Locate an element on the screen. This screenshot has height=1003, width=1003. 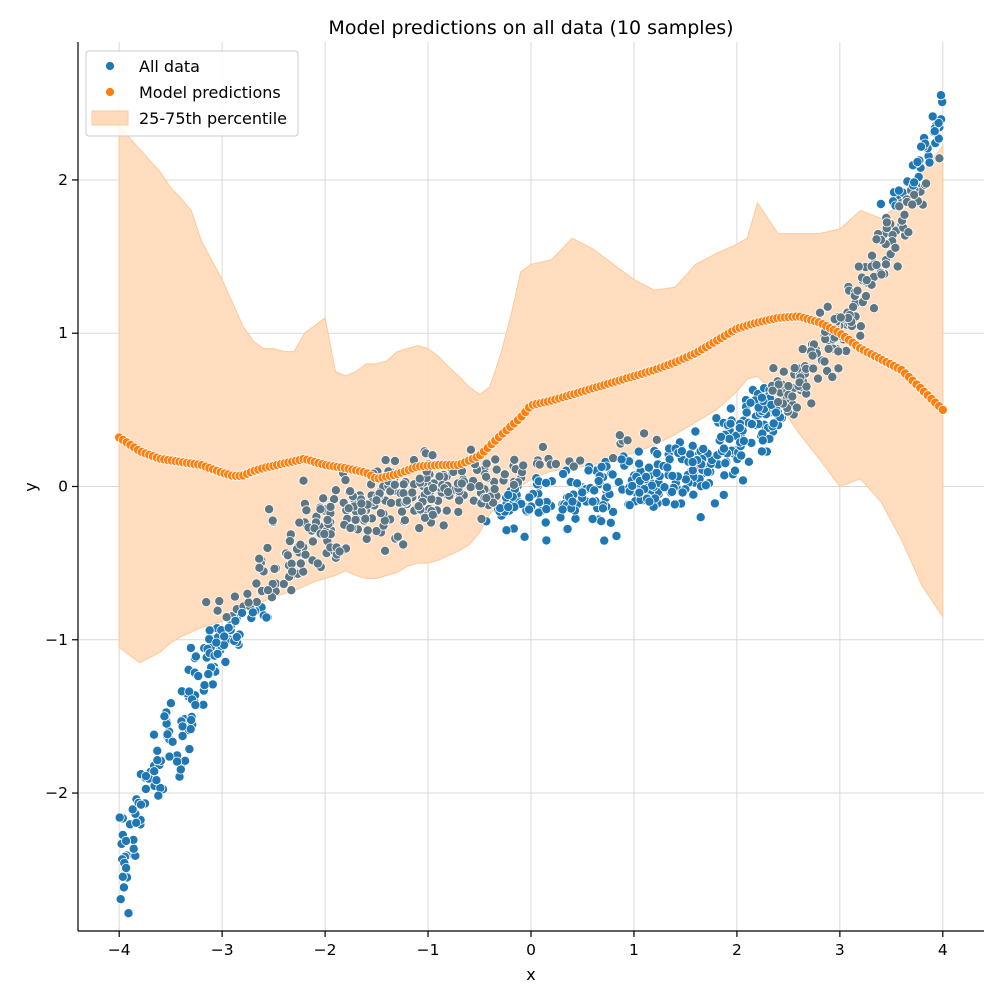
legend-marker-all-data is located at coordinates (110, 66).